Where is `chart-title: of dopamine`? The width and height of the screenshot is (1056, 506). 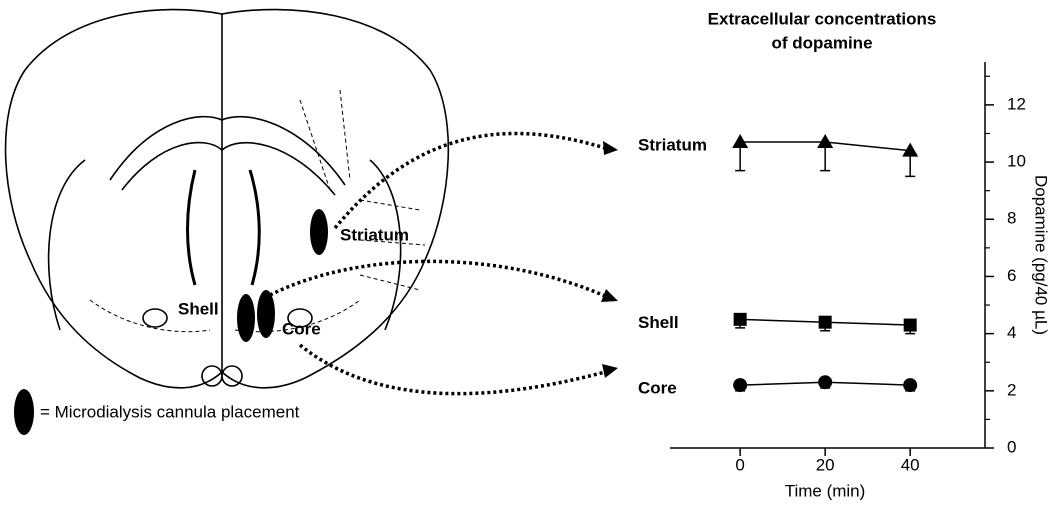 chart-title: of dopamine is located at coordinates (821, 42).